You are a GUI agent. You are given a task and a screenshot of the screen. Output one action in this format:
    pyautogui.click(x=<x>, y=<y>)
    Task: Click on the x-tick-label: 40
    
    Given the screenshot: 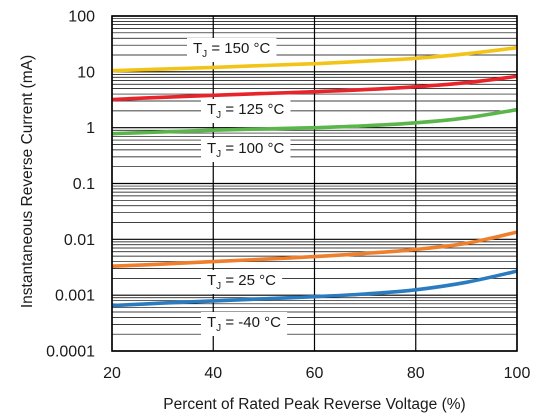 What is the action you would take?
    pyautogui.click(x=213, y=373)
    